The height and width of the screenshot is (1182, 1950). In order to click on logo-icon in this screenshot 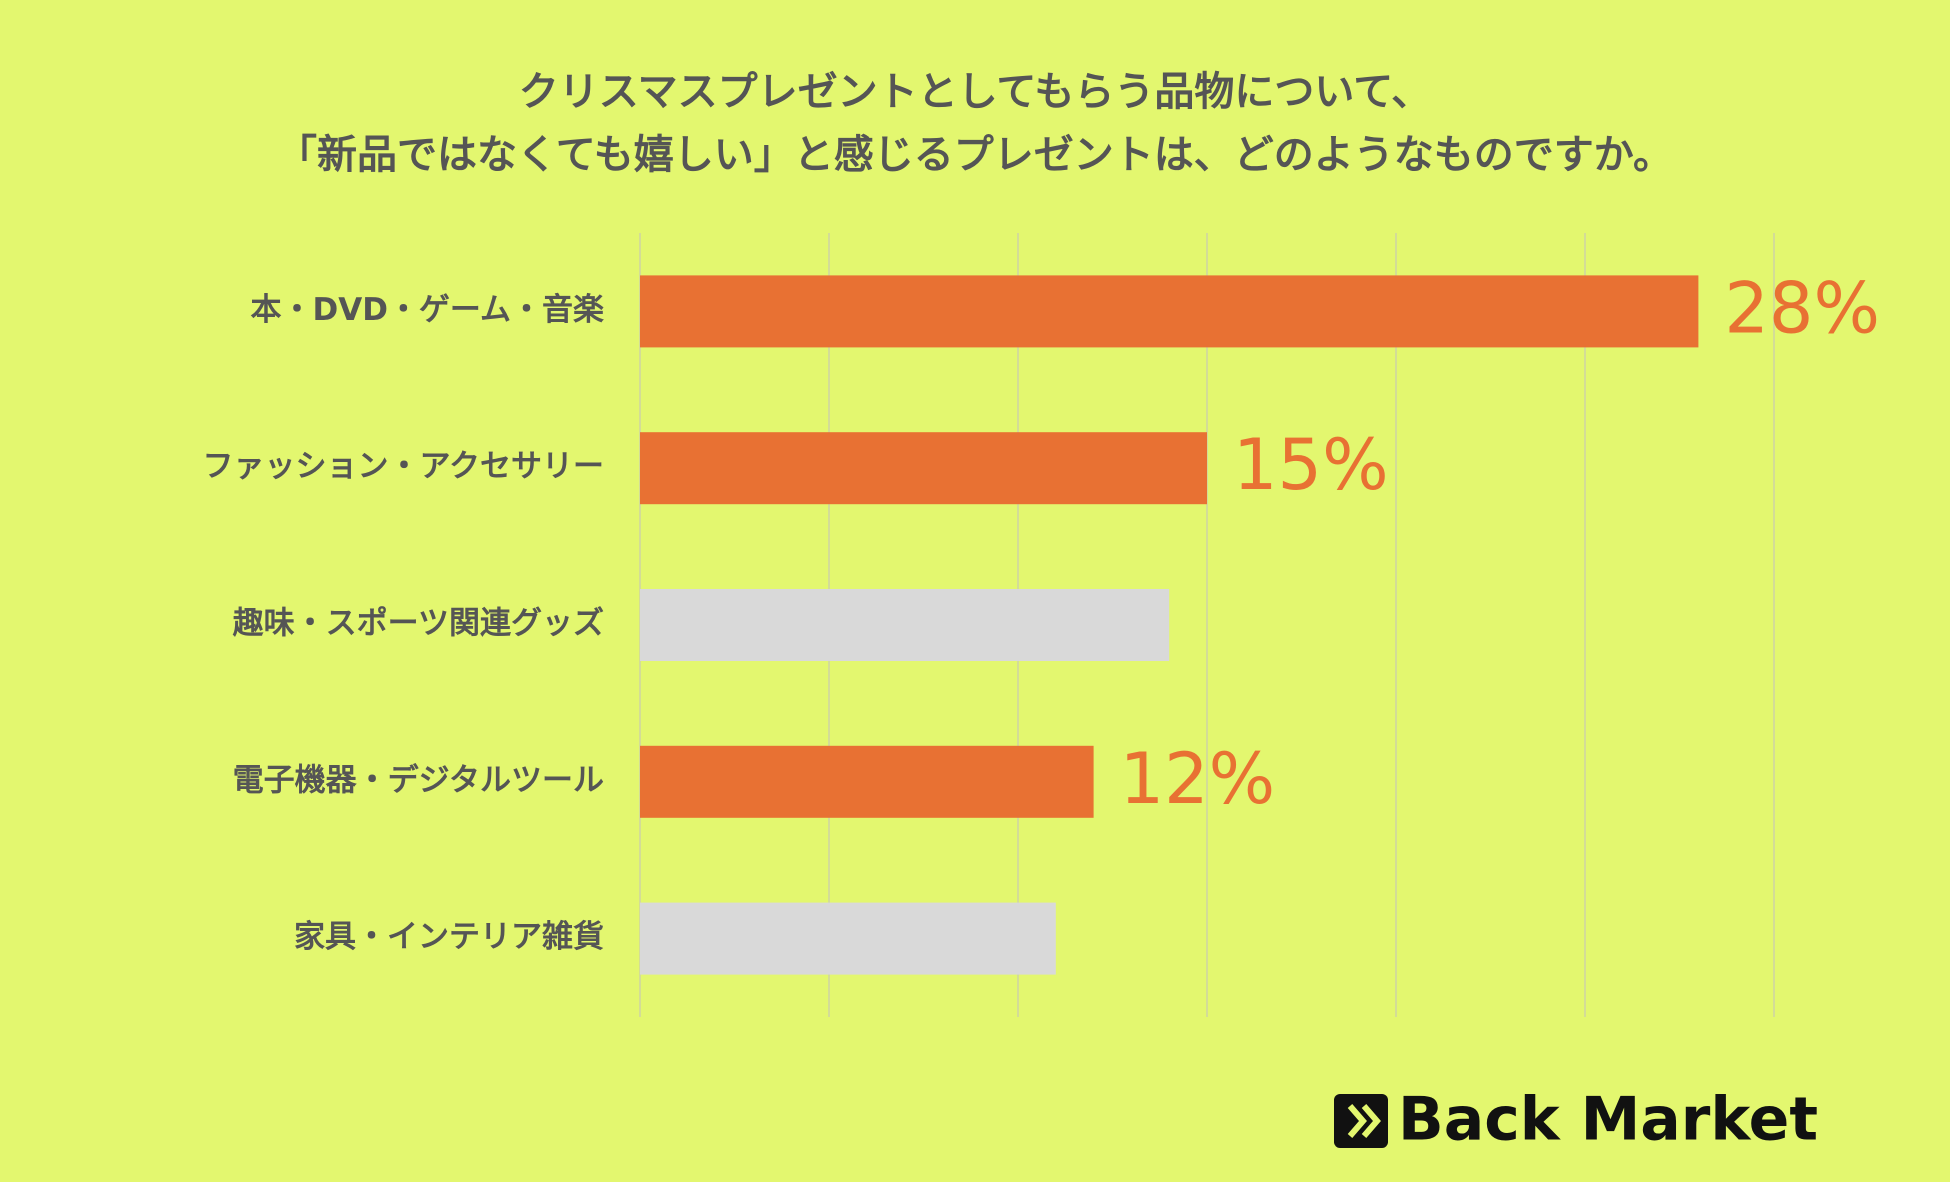, I will do `click(1364, 1121)`.